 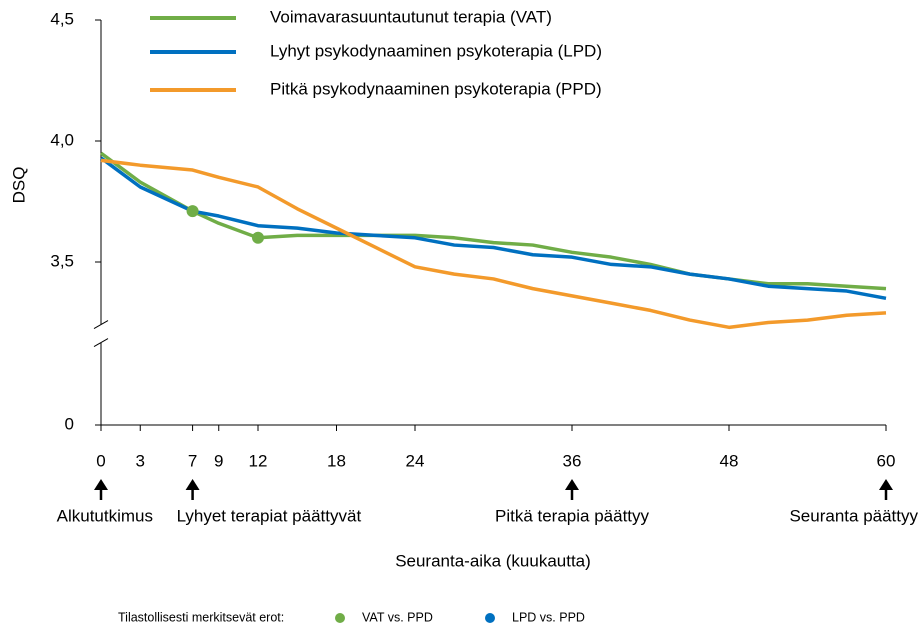 What do you see at coordinates (100, 460) in the screenshot?
I see `x-tick-label: 0` at bounding box center [100, 460].